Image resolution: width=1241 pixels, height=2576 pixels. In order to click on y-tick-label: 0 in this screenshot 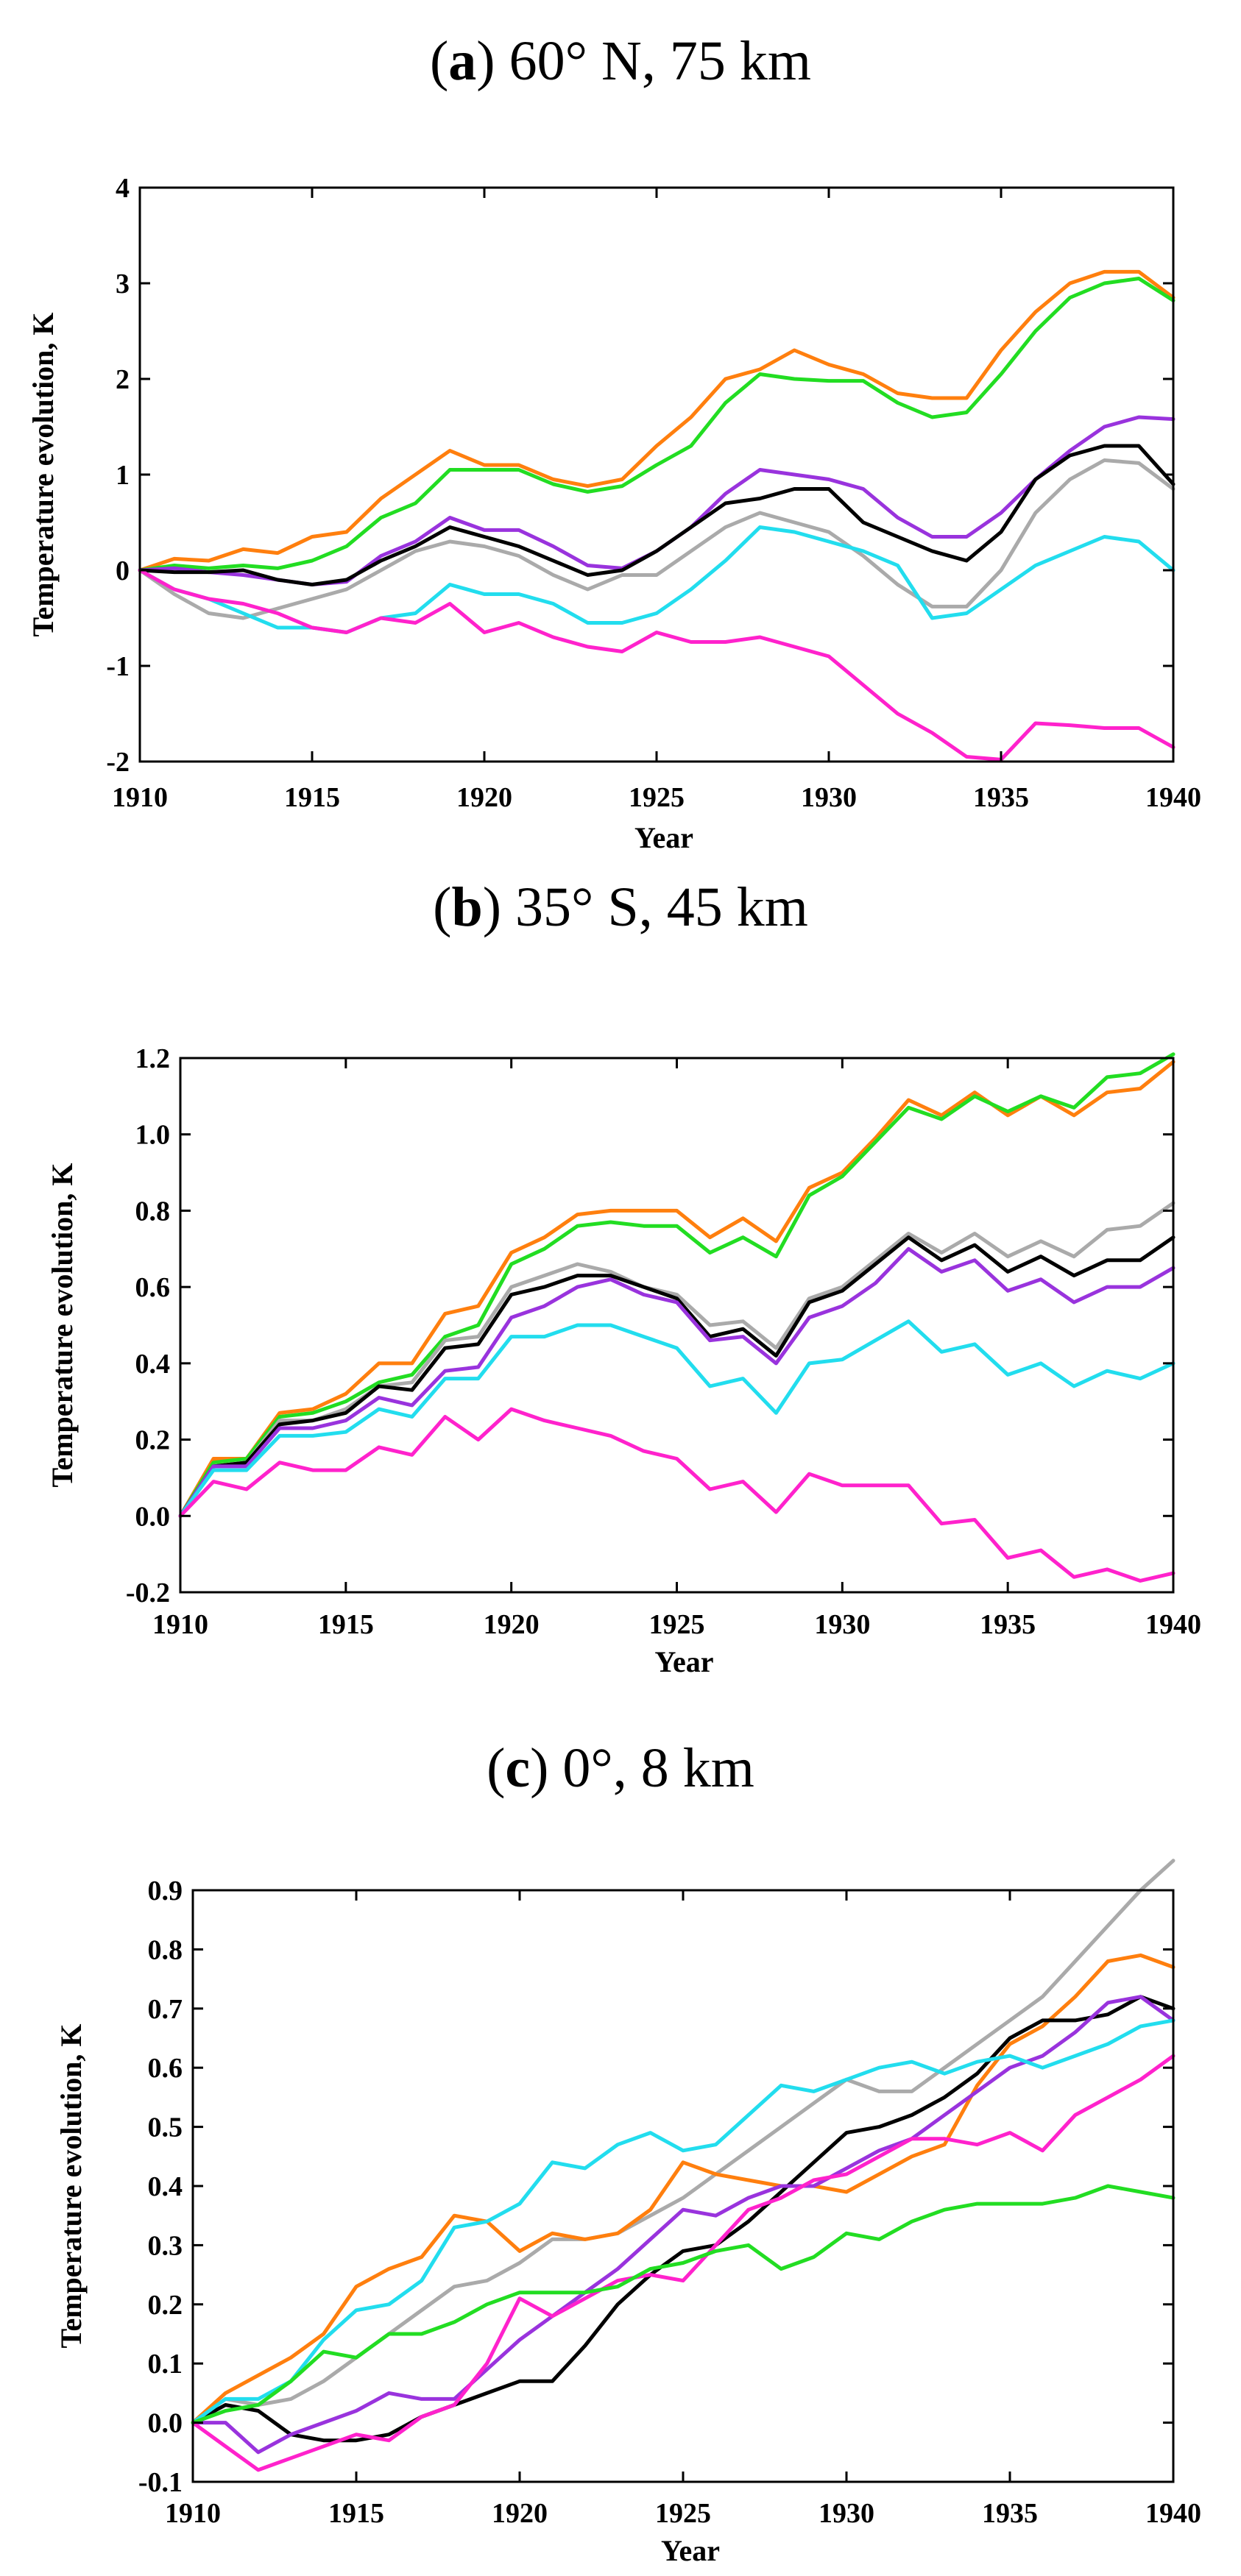, I will do `click(123, 571)`.